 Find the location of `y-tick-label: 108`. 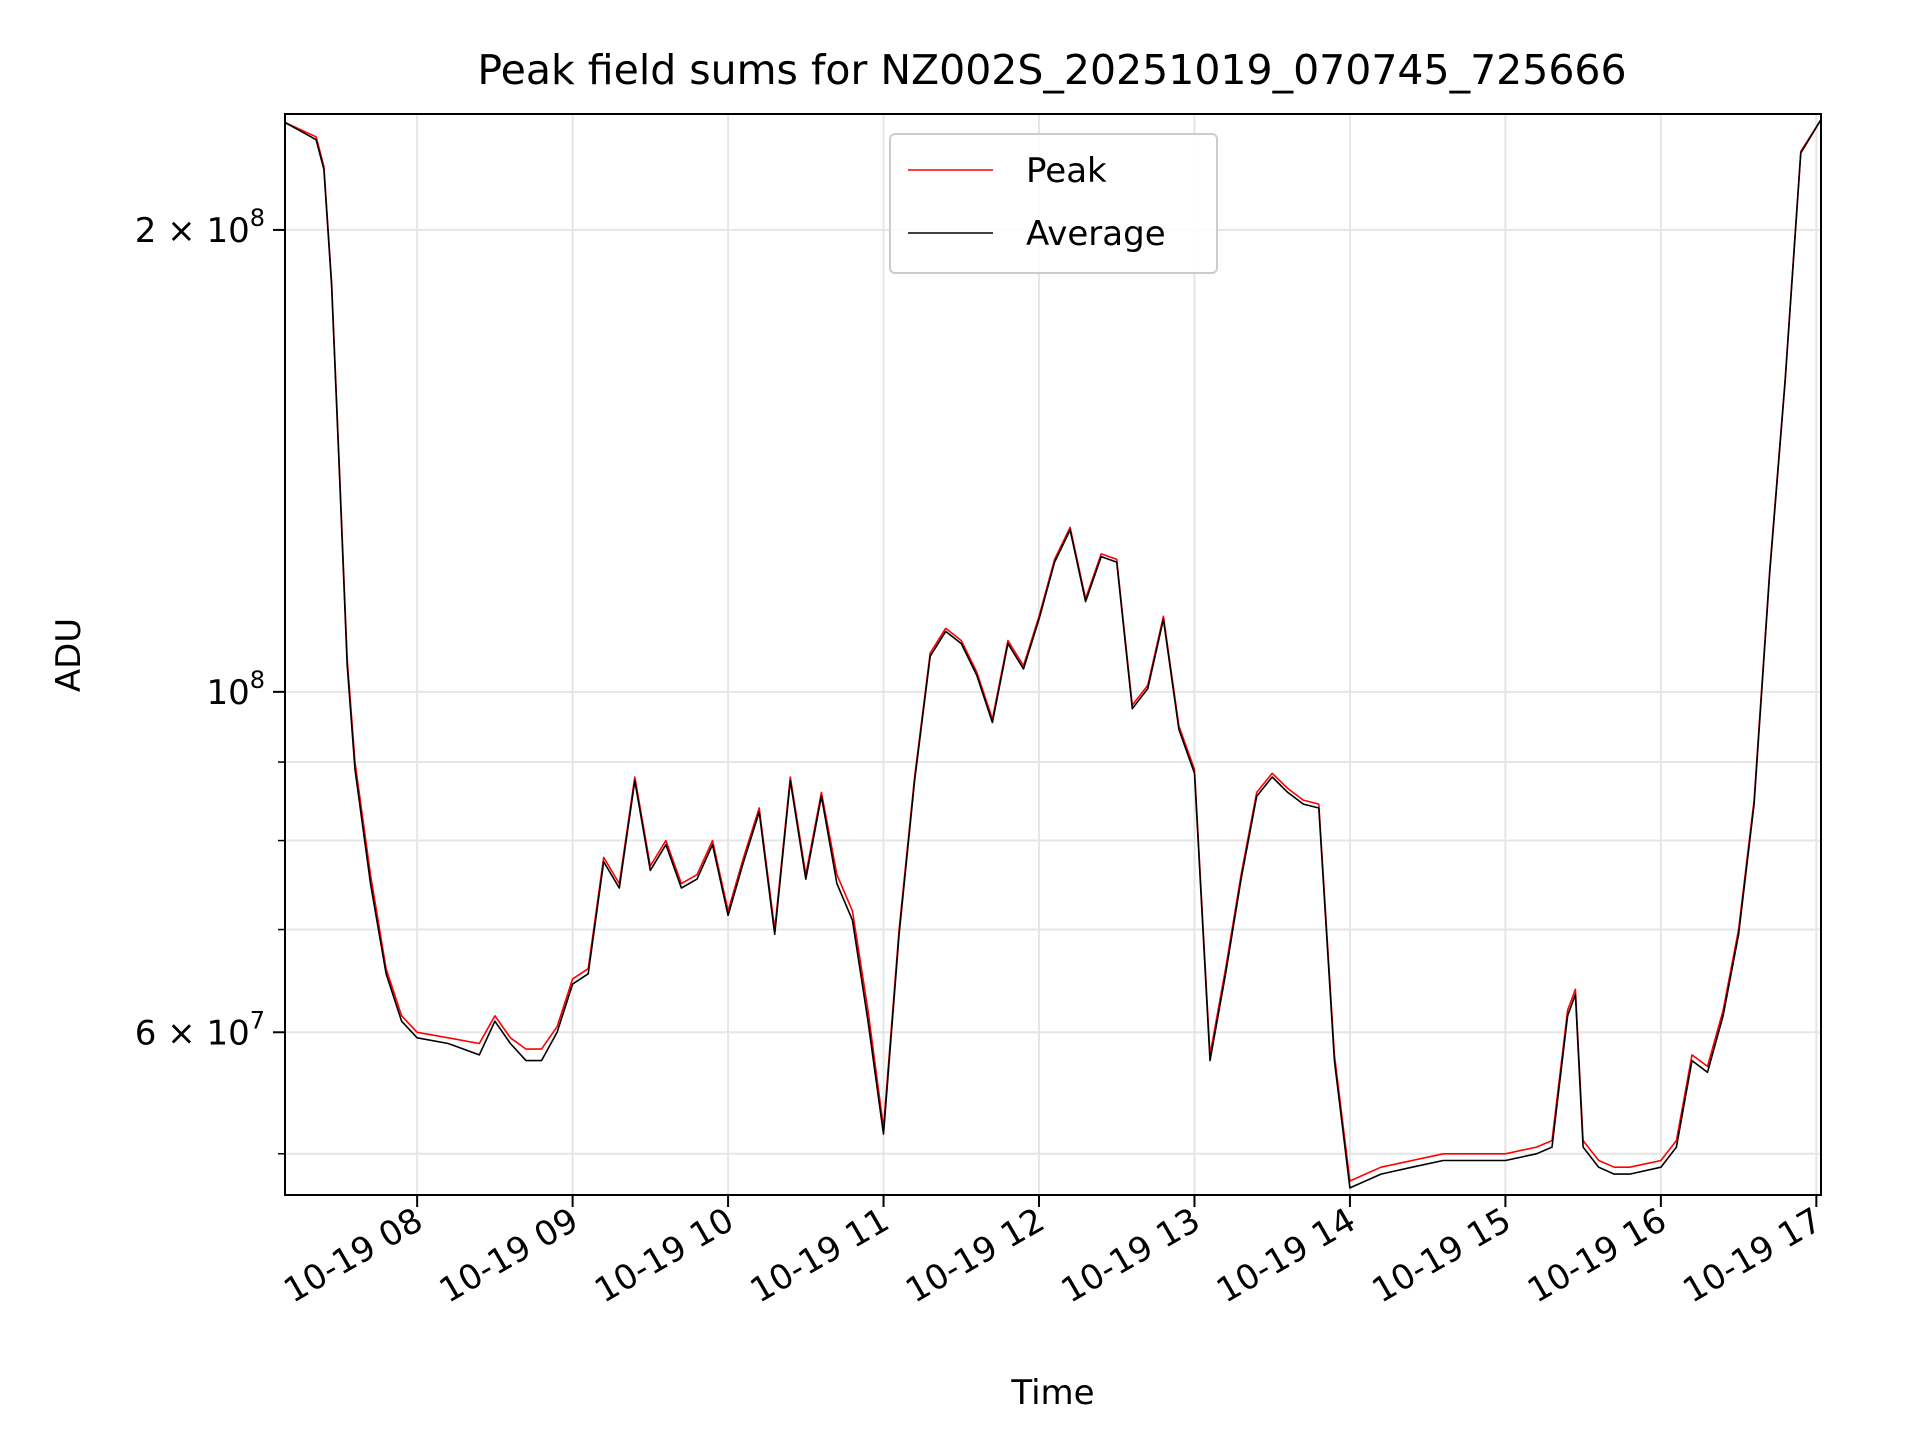

y-tick-label: 108 is located at coordinates (235, 689).